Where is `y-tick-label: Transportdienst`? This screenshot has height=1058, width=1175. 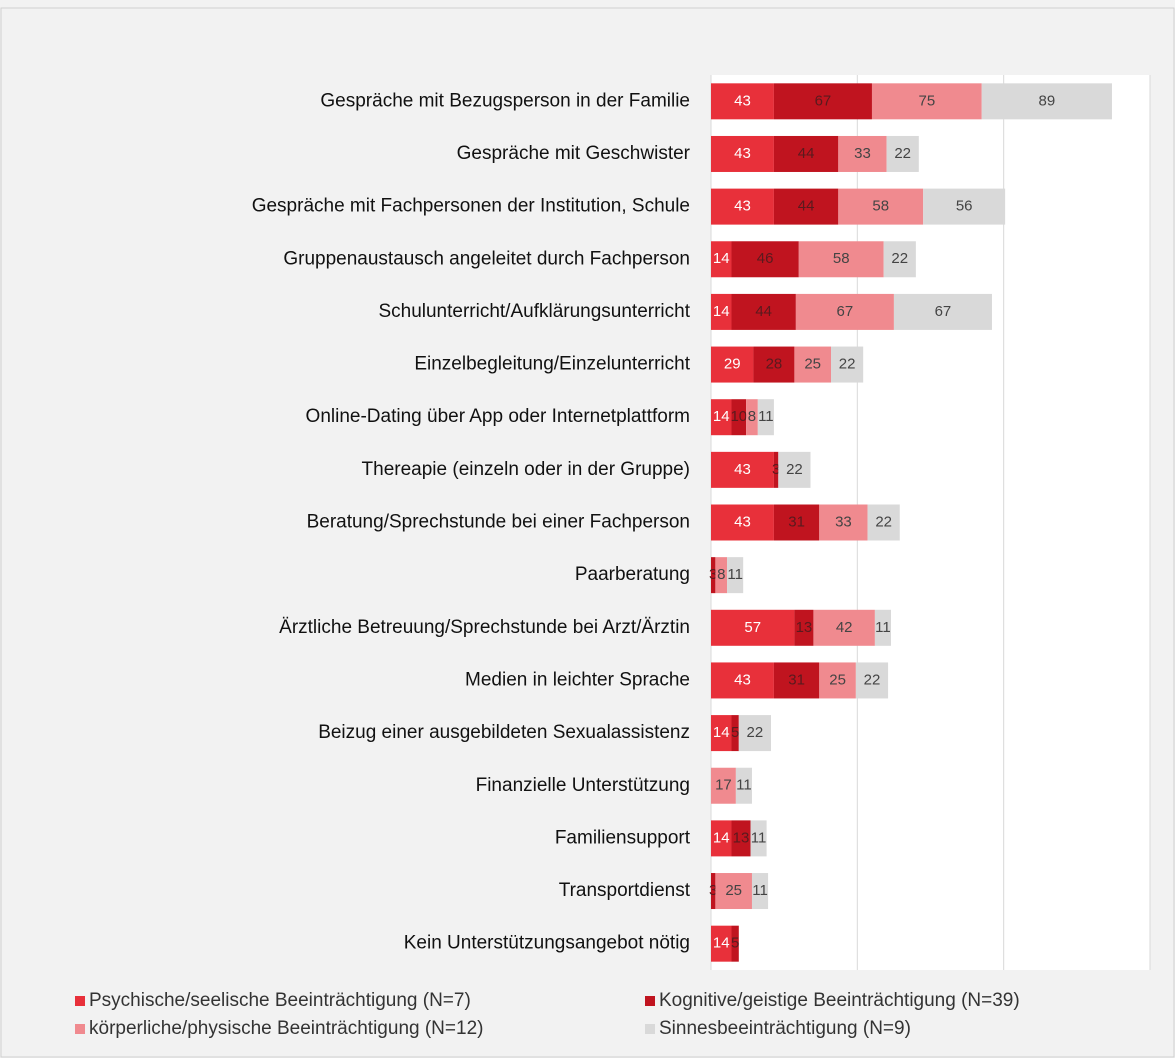 y-tick-label: Transportdienst is located at coordinates (625, 890).